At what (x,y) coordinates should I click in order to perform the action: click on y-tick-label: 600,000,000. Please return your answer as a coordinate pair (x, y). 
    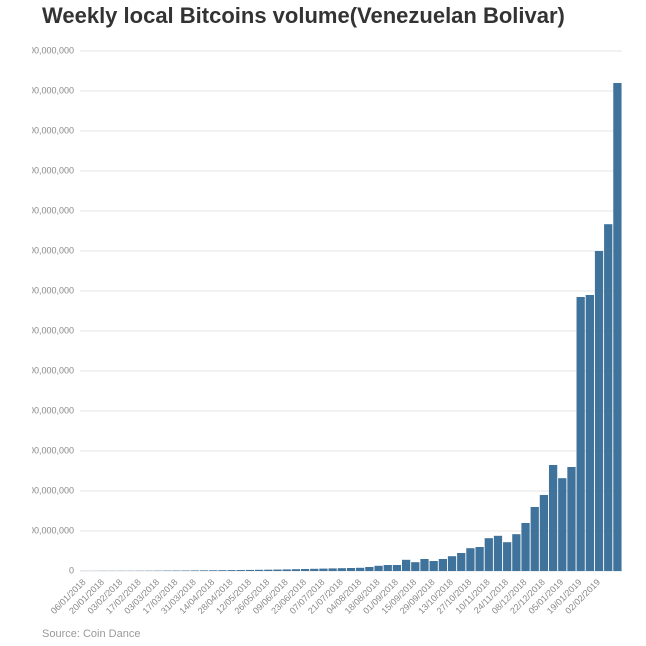
    Looking at the image, I should click on (49, 330).